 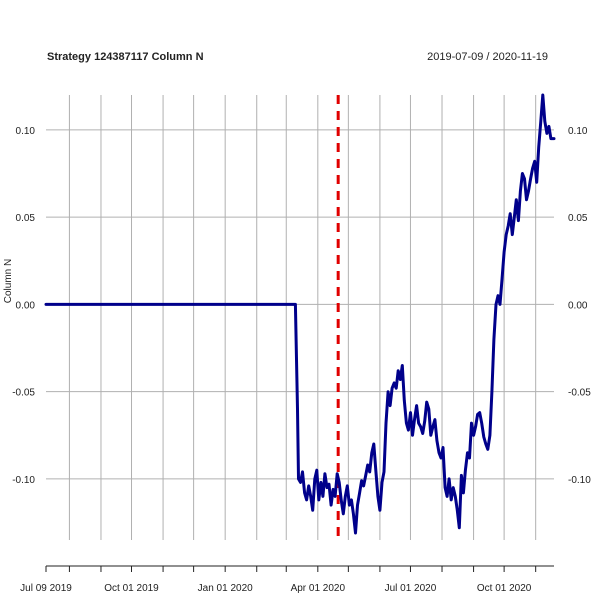 What do you see at coordinates (26, 218) in the screenshot?
I see `y-tick-label-left: 0.05` at bounding box center [26, 218].